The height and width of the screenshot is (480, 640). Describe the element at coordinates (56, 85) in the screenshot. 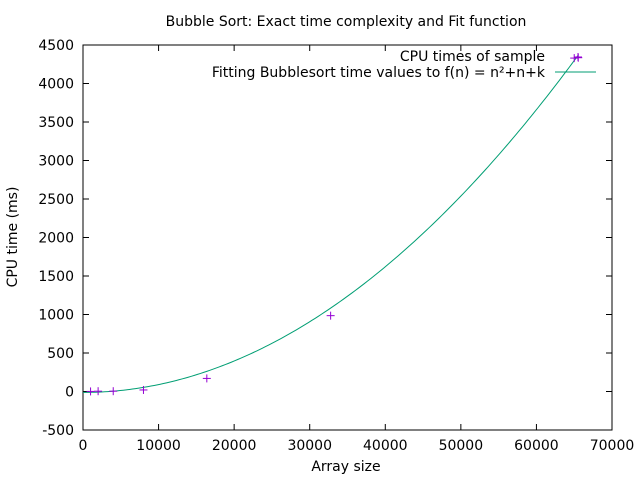

I see `y-tick-label: 4000` at that location.